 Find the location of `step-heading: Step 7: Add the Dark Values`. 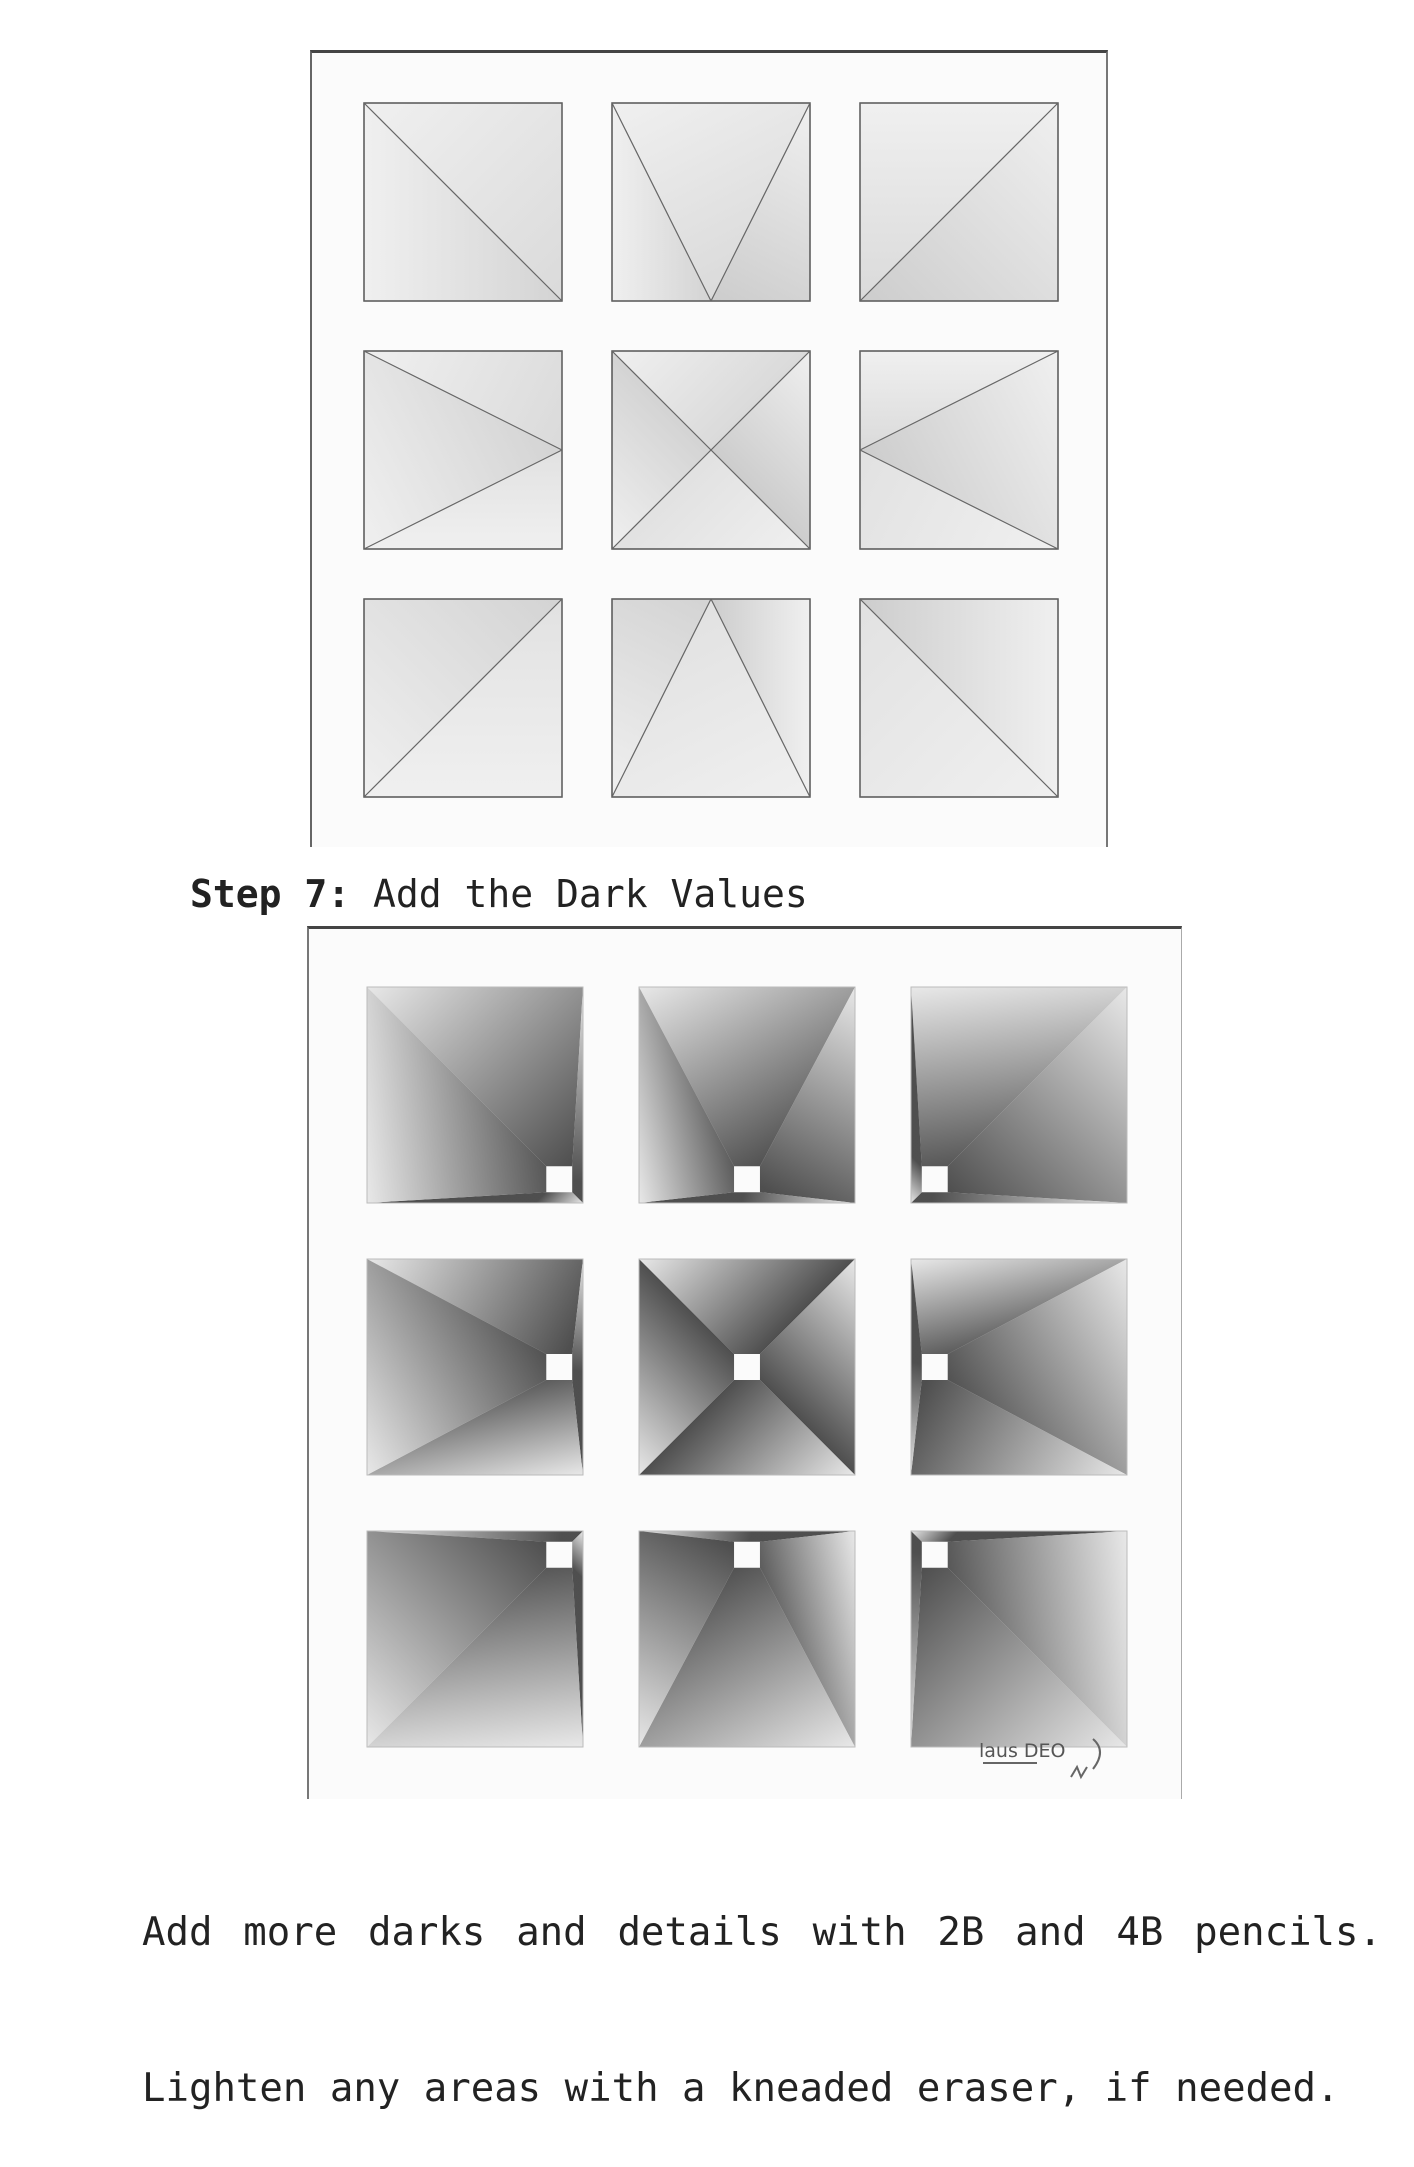

step-heading: Step 7: Add the Dark Values is located at coordinates (499, 894).